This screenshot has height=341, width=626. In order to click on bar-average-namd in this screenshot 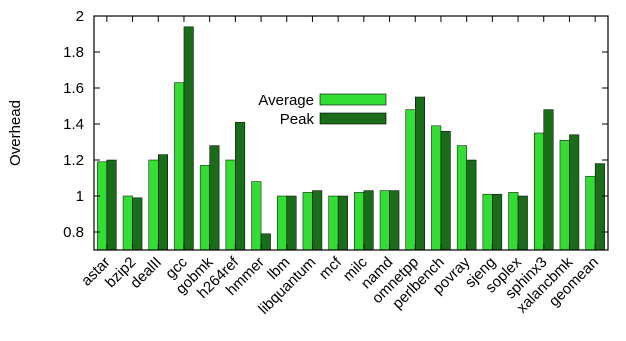, I will do `click(384, 220)`.